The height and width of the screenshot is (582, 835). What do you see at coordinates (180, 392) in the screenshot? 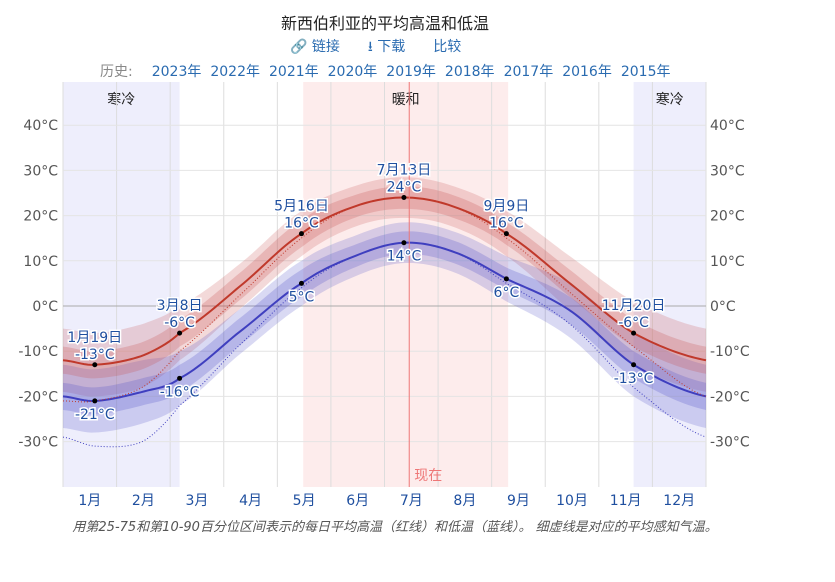
I see `annotation-low: -16°C` at bounding box center [180, 392].